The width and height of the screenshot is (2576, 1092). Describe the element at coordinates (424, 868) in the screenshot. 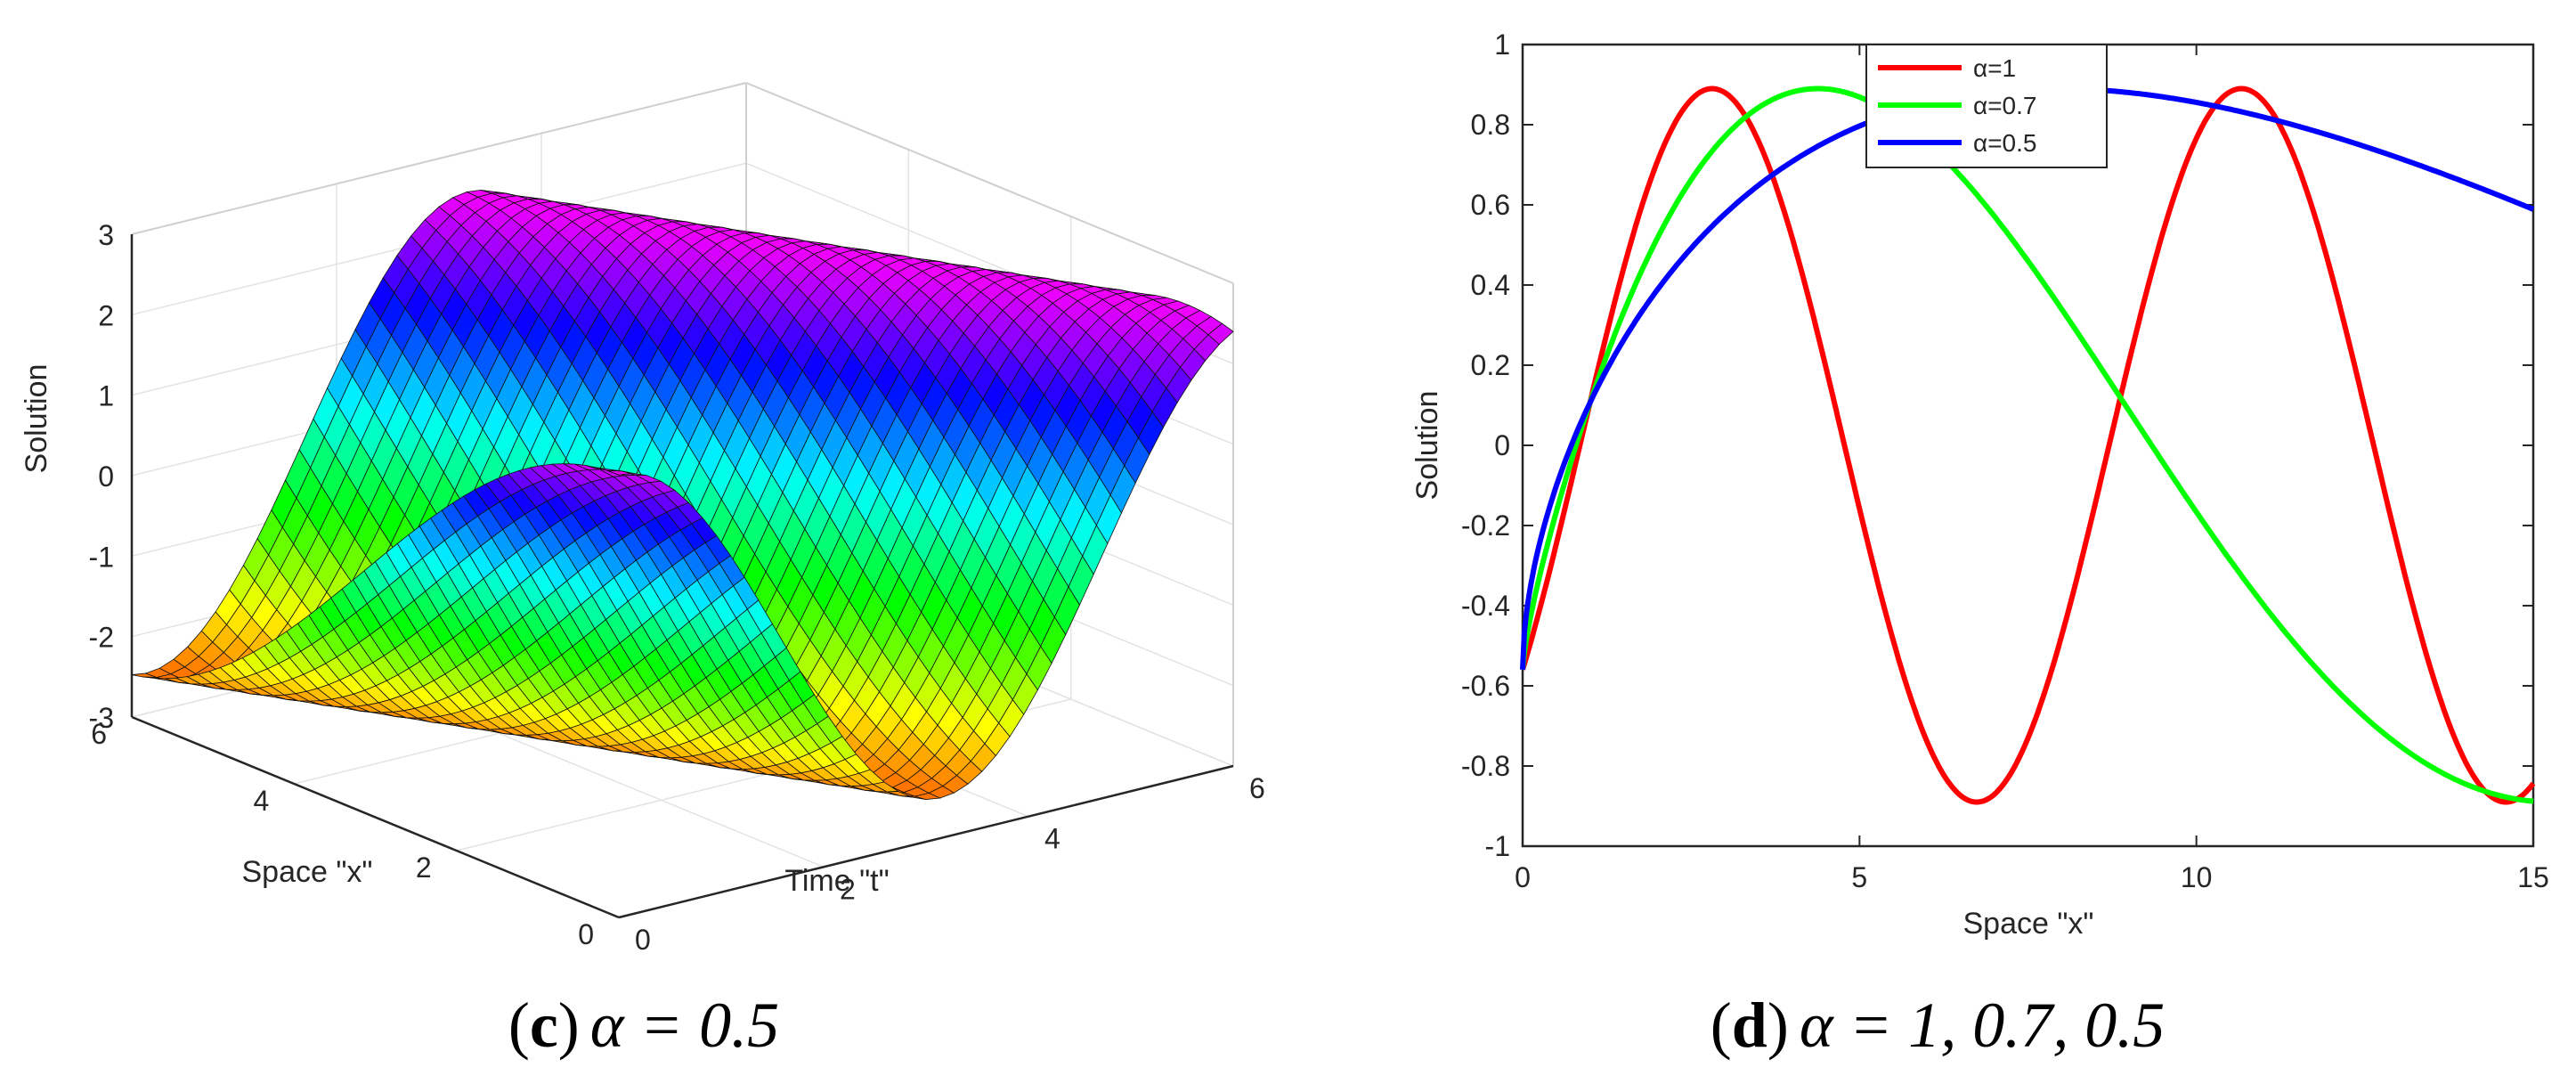

I see `x-tick-label: 2` at that location.